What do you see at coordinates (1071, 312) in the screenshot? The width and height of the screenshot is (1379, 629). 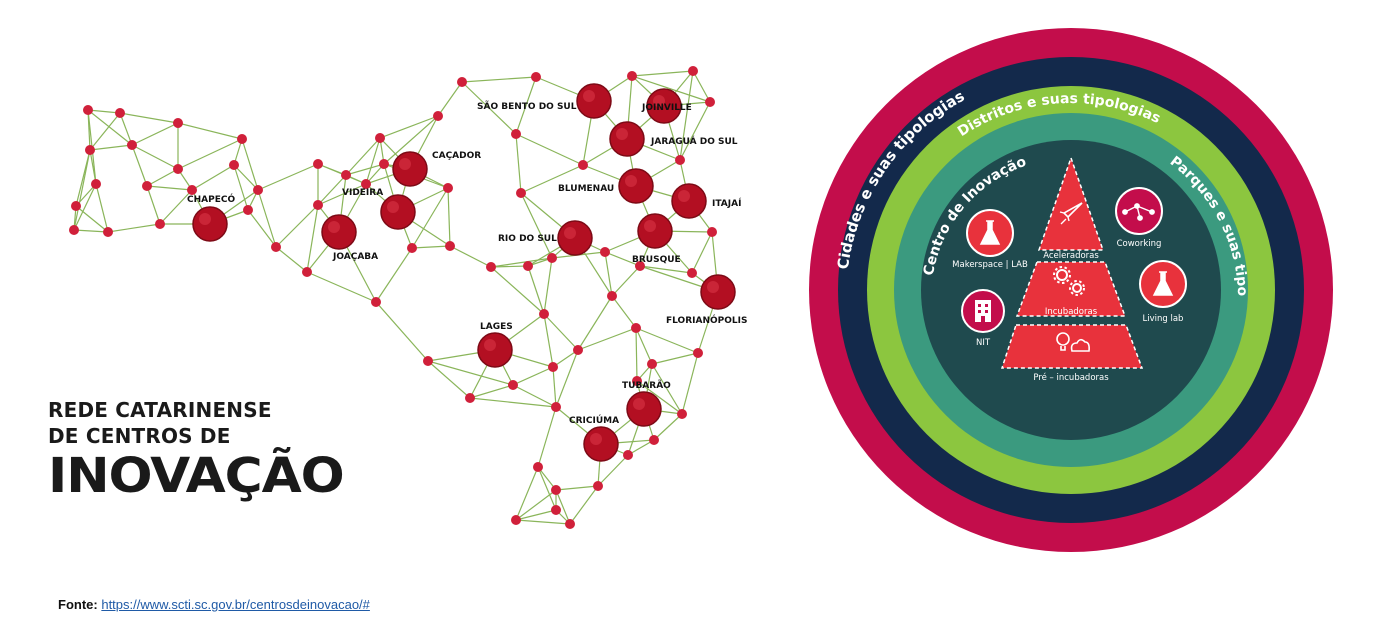 I see `label-incubadoras: Incubadoras` at bounding box center [1071, 312].